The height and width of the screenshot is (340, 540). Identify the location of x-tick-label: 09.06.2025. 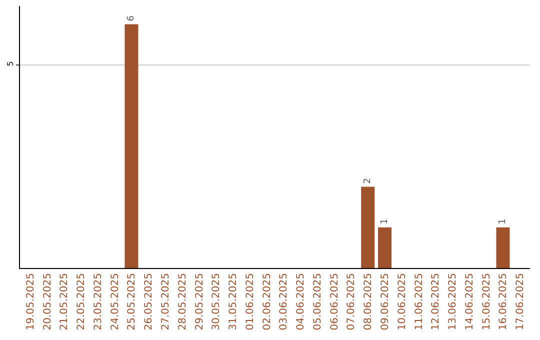
(386, 301).